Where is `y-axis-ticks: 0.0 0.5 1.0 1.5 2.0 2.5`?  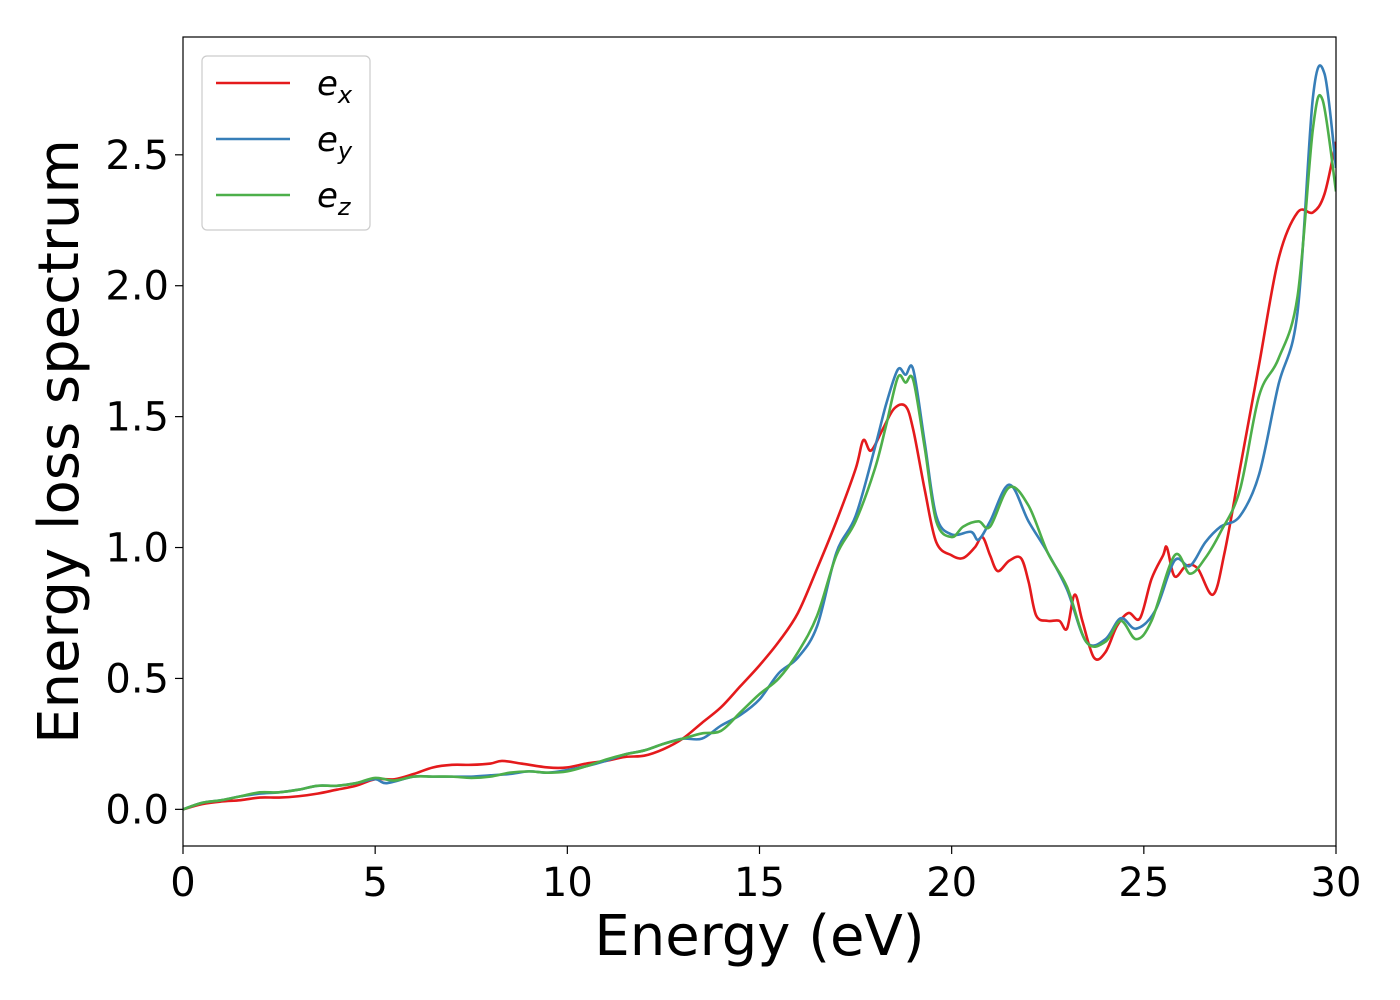 y-axis-ticks: 0.0 0.5 1.0 1.5 2.0 2.5 is located at coordinates (144, 483).